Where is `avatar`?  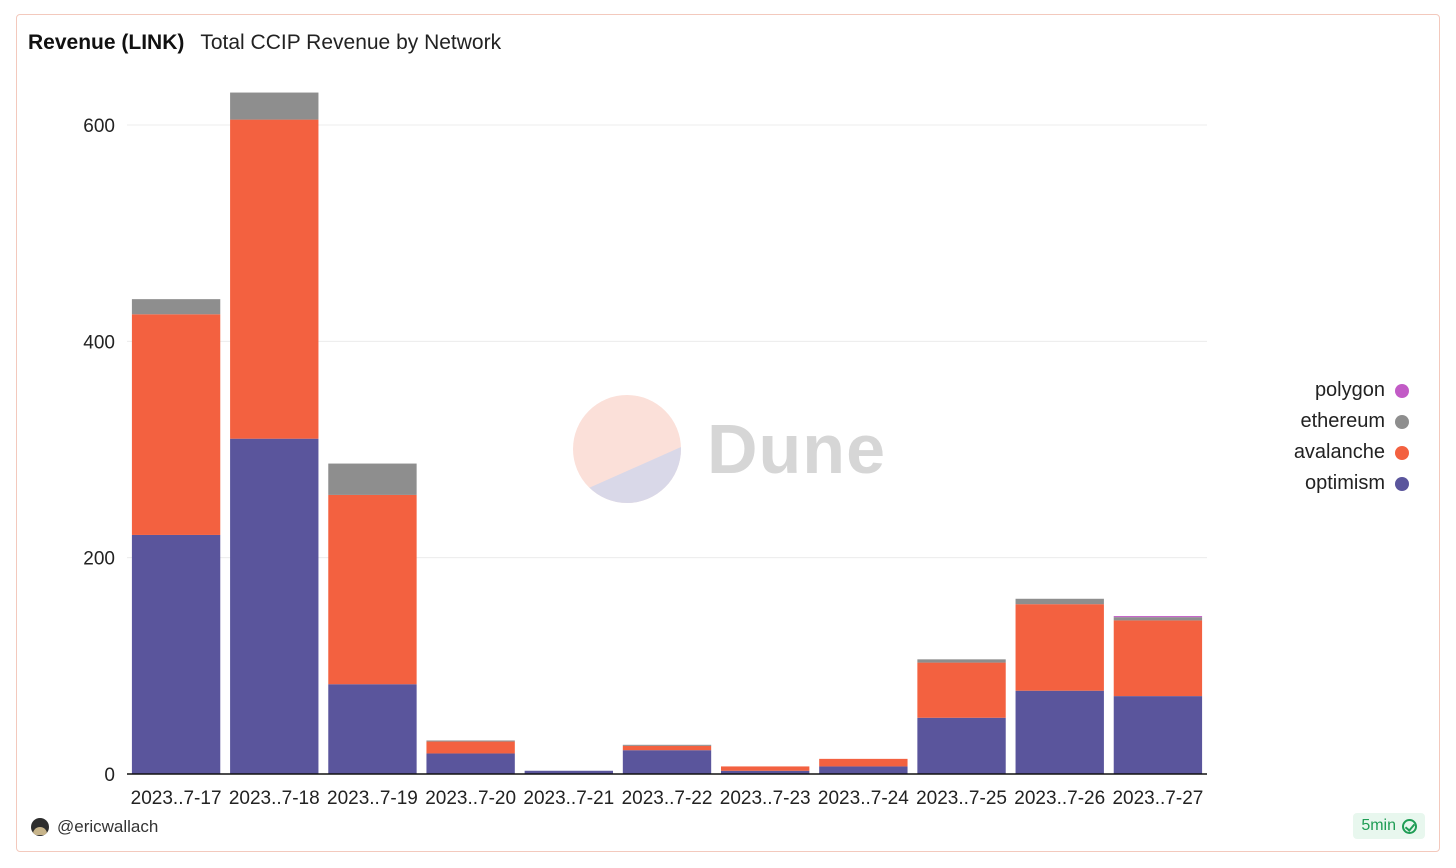 avatar is located at coordinates (40, 827).